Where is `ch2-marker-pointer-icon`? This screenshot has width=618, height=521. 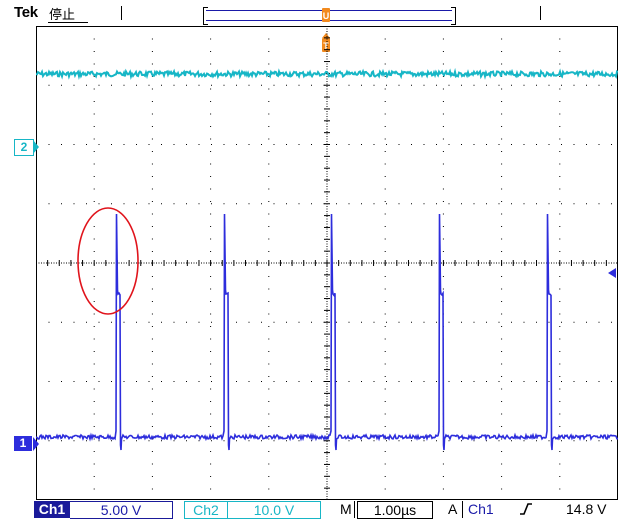
ch2-marker-pointer-icon is located at coordinates (36, 147).